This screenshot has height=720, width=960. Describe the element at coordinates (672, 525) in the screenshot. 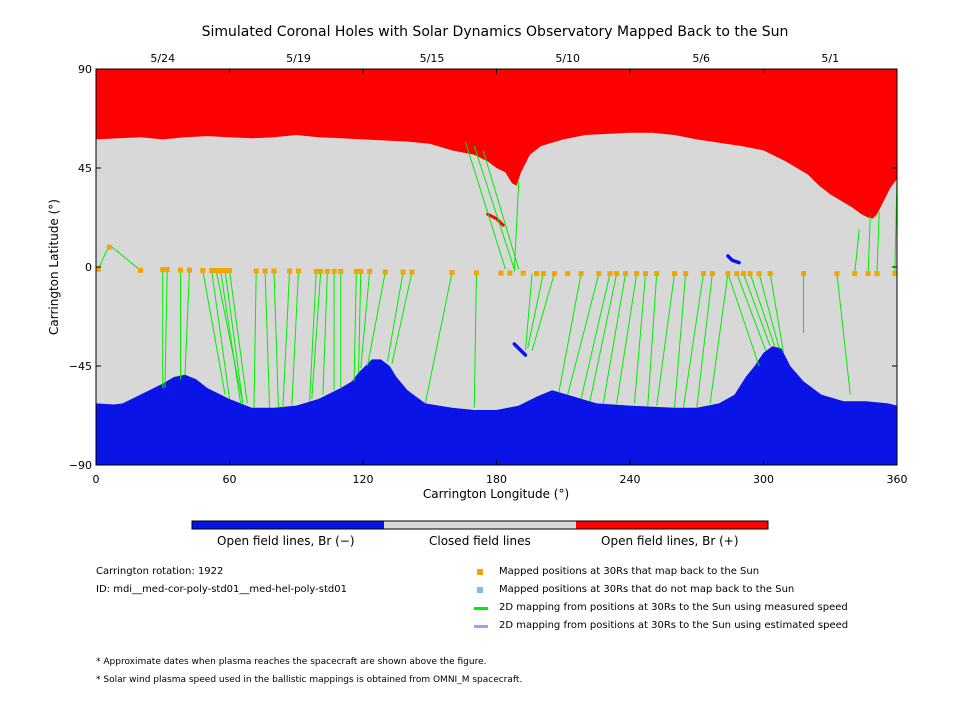

I see `colorbar-positive` at that location.